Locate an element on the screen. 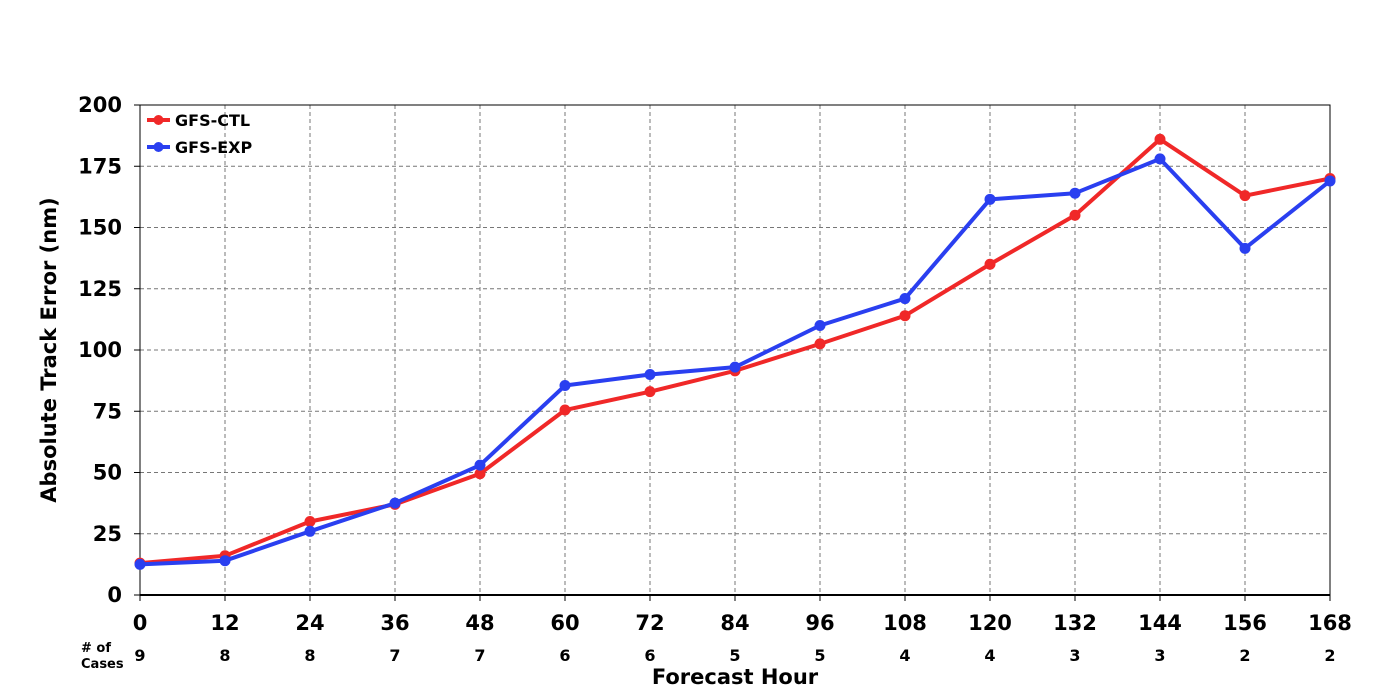  x-tick-label: 132 is located at coordinates (1075, 623).